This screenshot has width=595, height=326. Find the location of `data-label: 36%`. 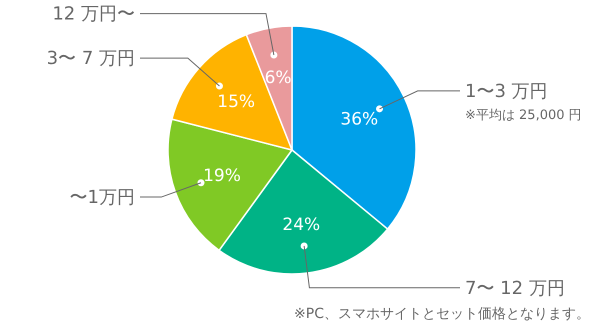

data-label: 36% is located at coordinates (359, 119).